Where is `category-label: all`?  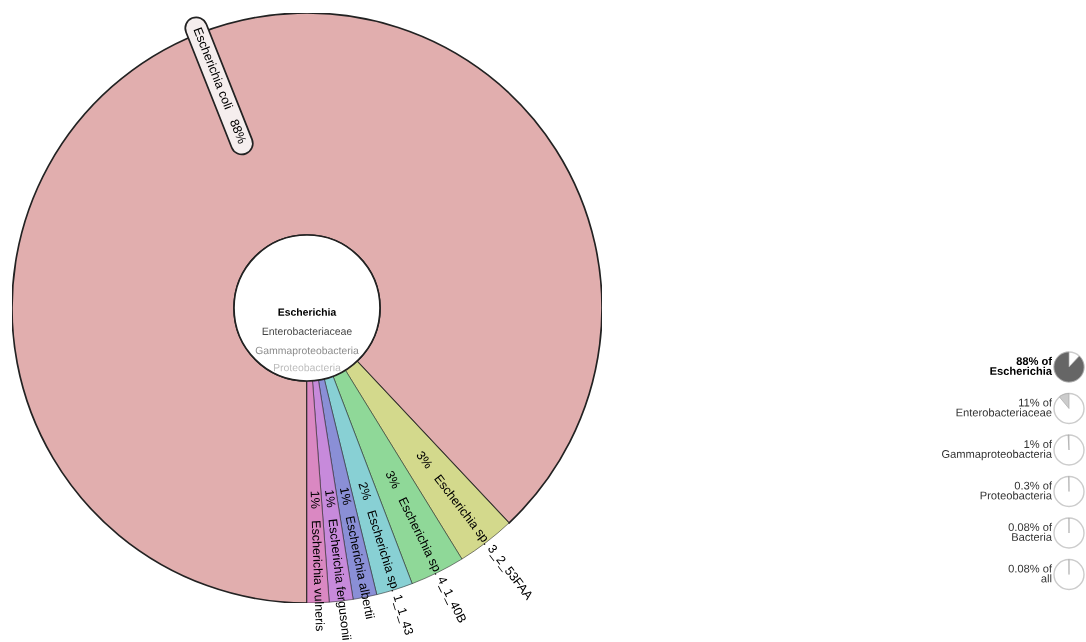
category-label: all is located at coordinates (1046, 578).